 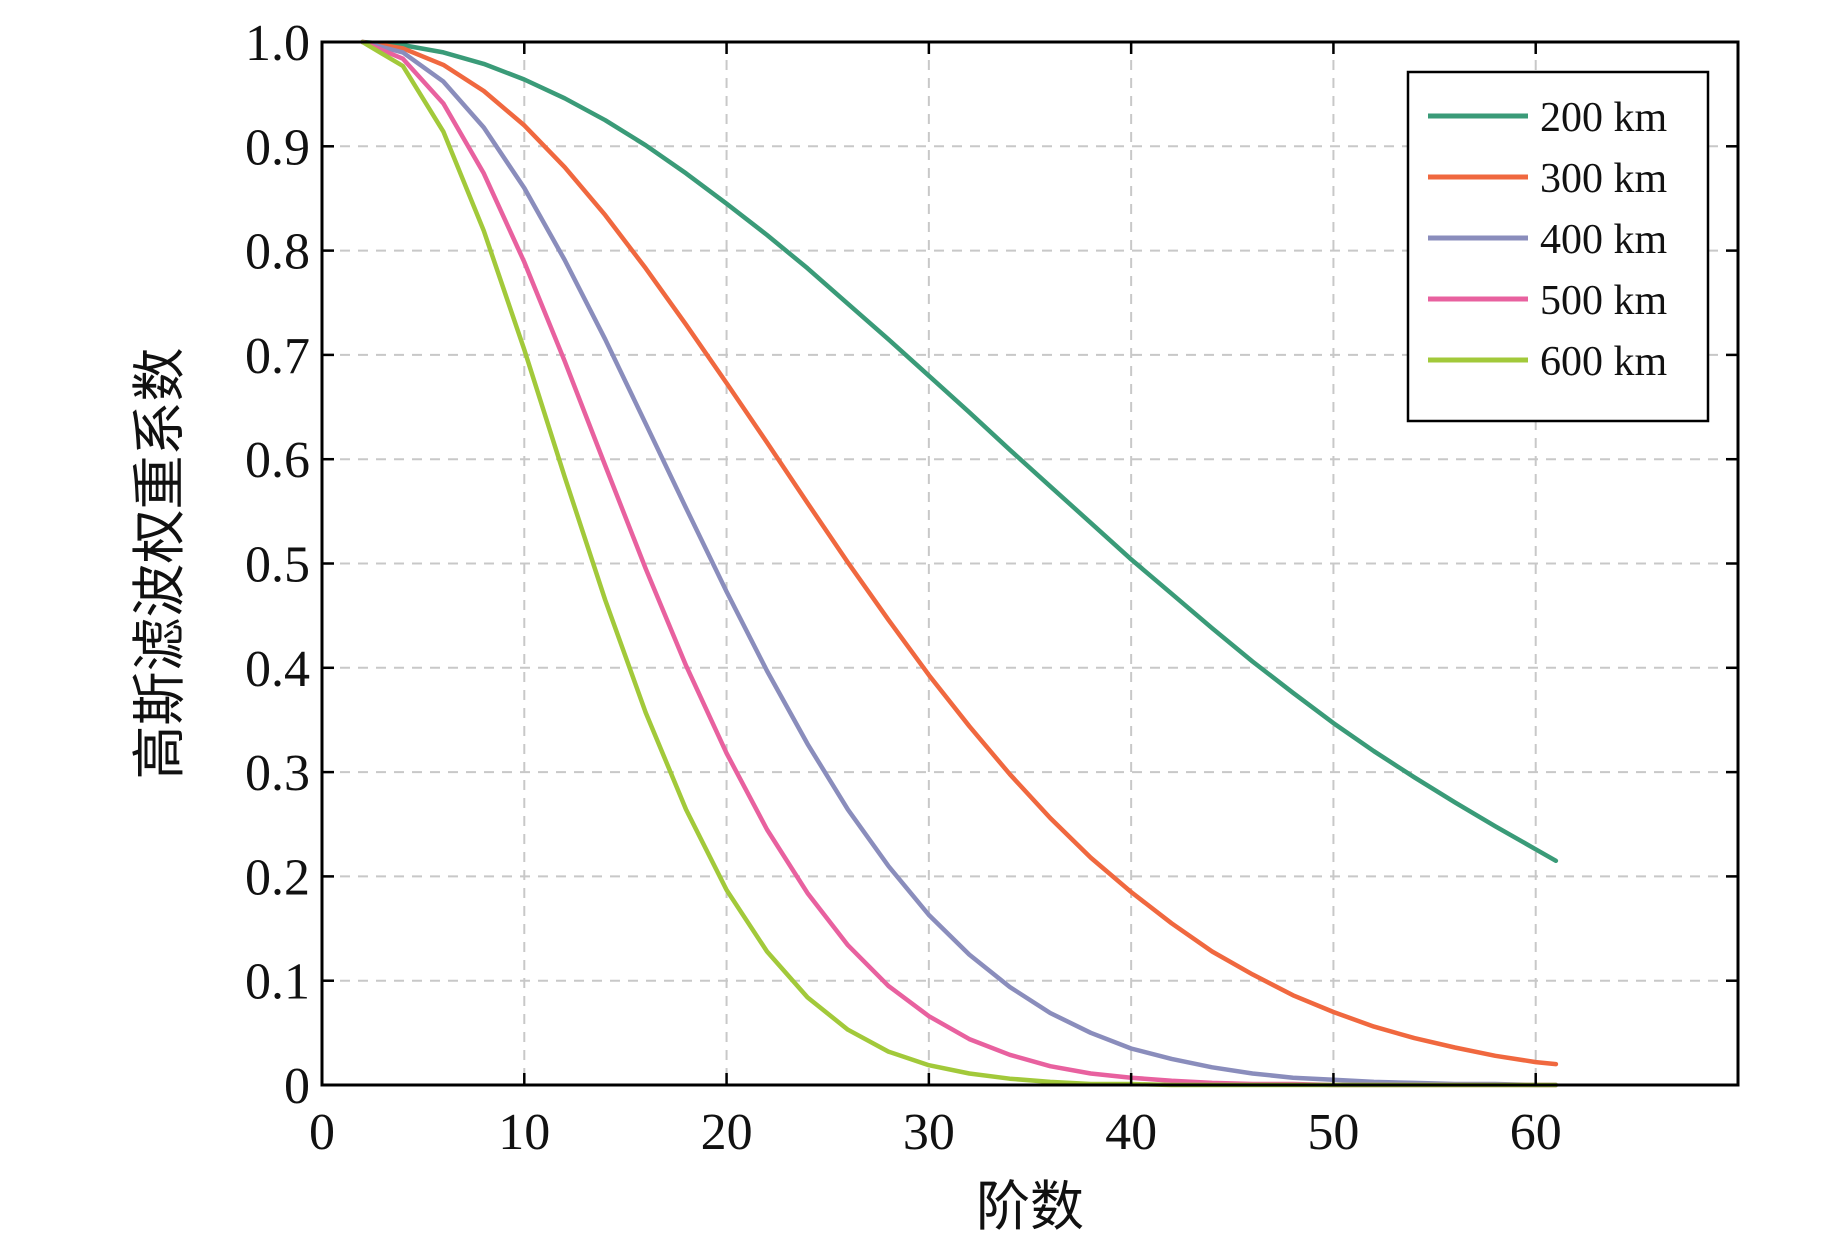 I want to click on y-tick-label: 0.5, so click(x=277, y=565).